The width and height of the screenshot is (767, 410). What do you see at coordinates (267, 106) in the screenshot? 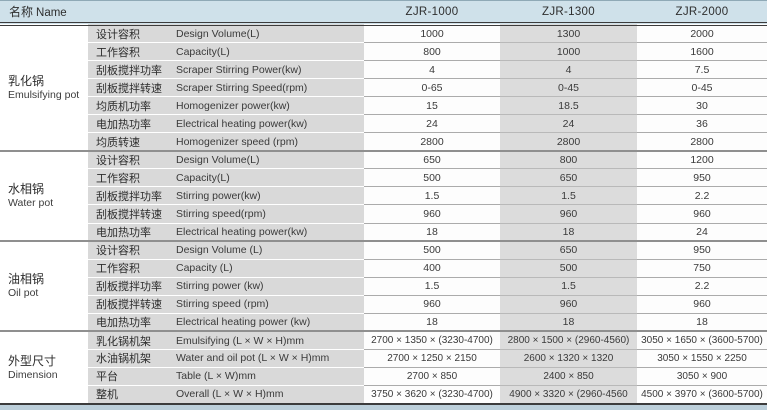
I see `param-name-en: Homogenizer power(kw)` at bounding box center [267, 106].